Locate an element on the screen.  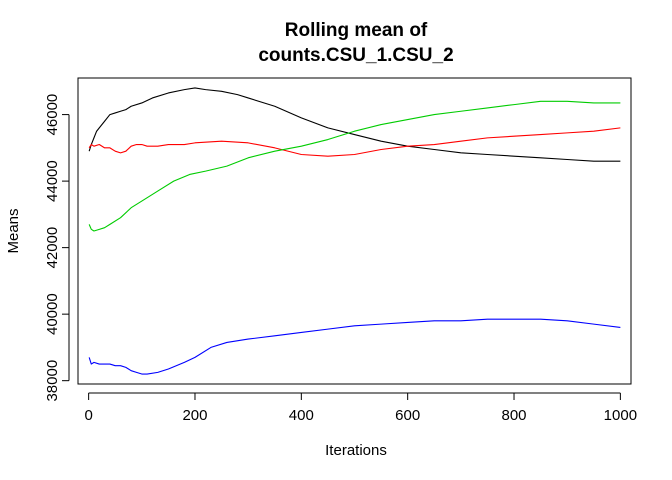
y-axis: 38000 40000 42000 44000 46000 is located at coordinates (57, 248).